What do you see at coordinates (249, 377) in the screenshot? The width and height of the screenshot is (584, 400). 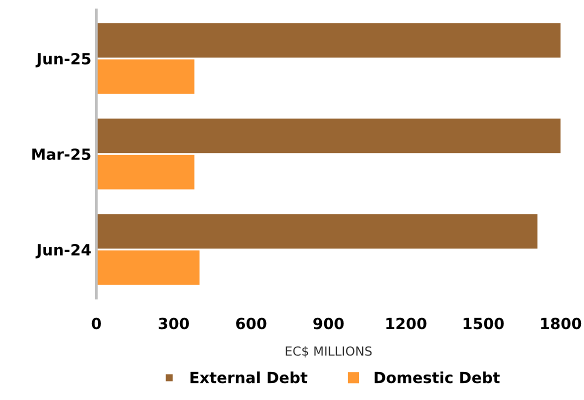 I see `legend-label: External Debt` at bounding box center [249, 377].